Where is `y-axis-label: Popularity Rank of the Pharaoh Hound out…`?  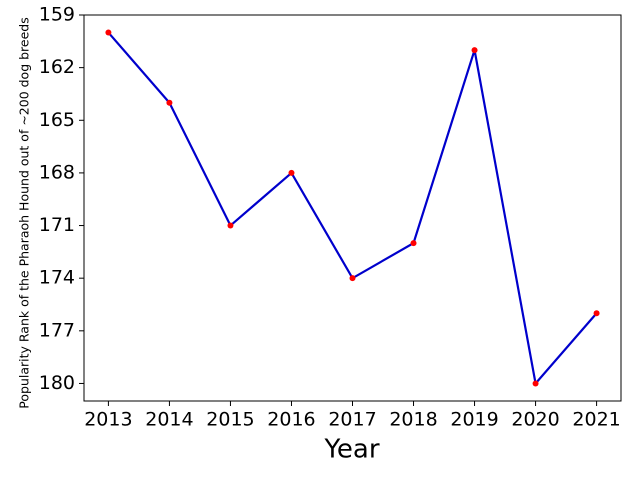
y-axis-label: Popularity Rank of the Pharaoh Hound out… is located at coordinates (24, 212).